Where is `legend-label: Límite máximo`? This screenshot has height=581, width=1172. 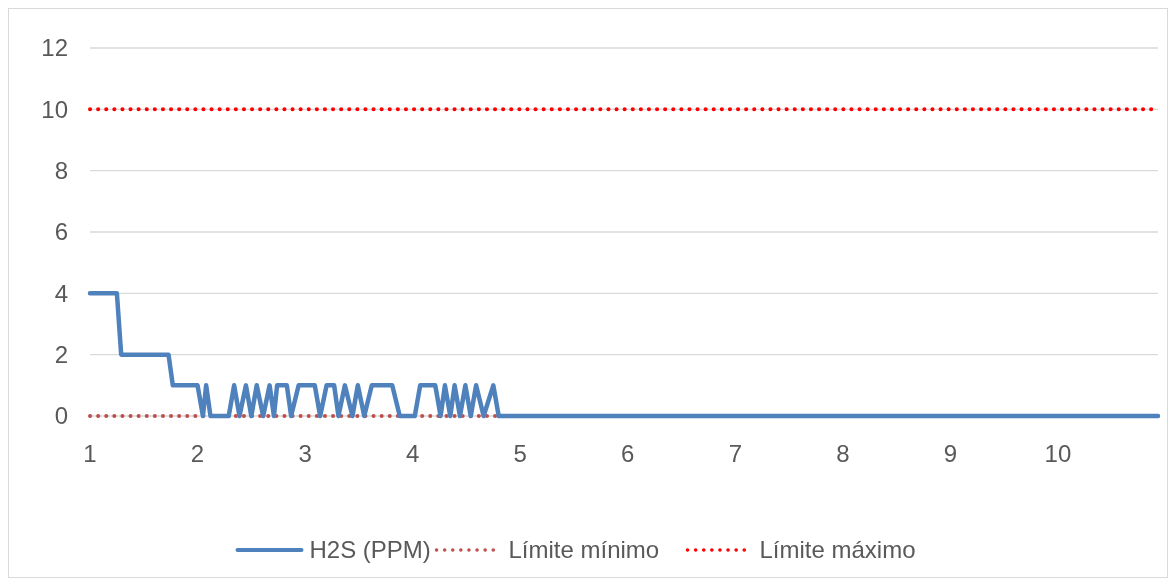
legend-label: Límite máximo is located at coordinates (837, 550).